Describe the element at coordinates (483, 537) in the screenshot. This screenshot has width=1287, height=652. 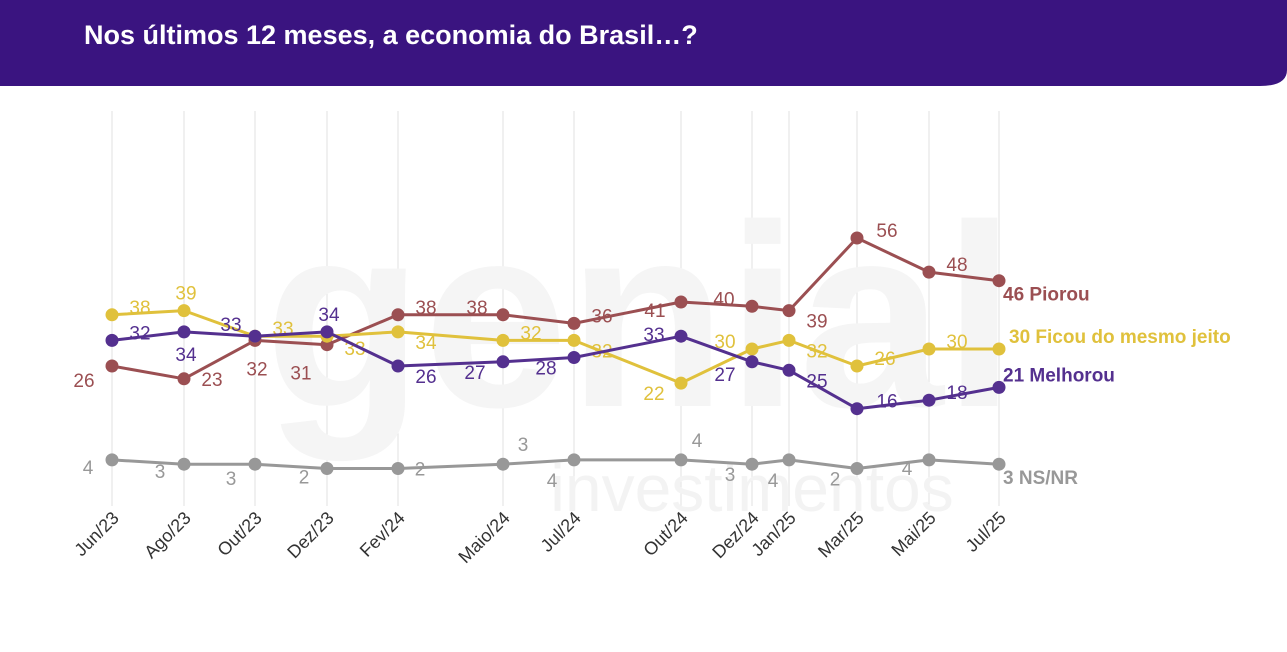
I see `x-tick-label-5: Maio/24` at that location.